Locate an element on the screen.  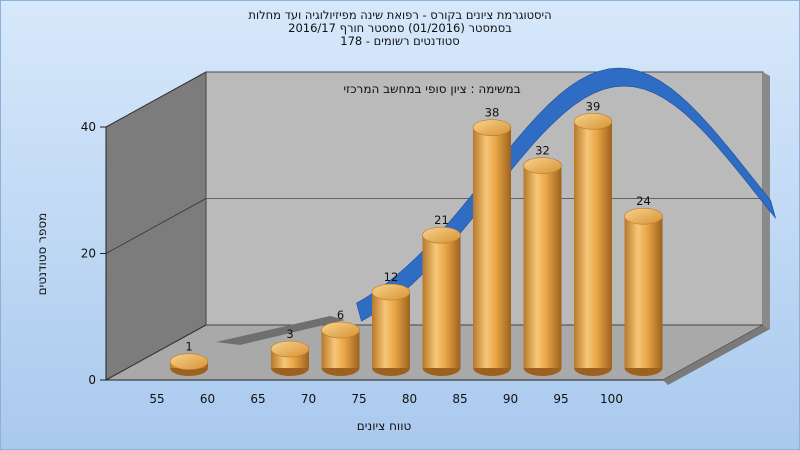
x-tick-label: 75 is located at coordinates (358, 399).